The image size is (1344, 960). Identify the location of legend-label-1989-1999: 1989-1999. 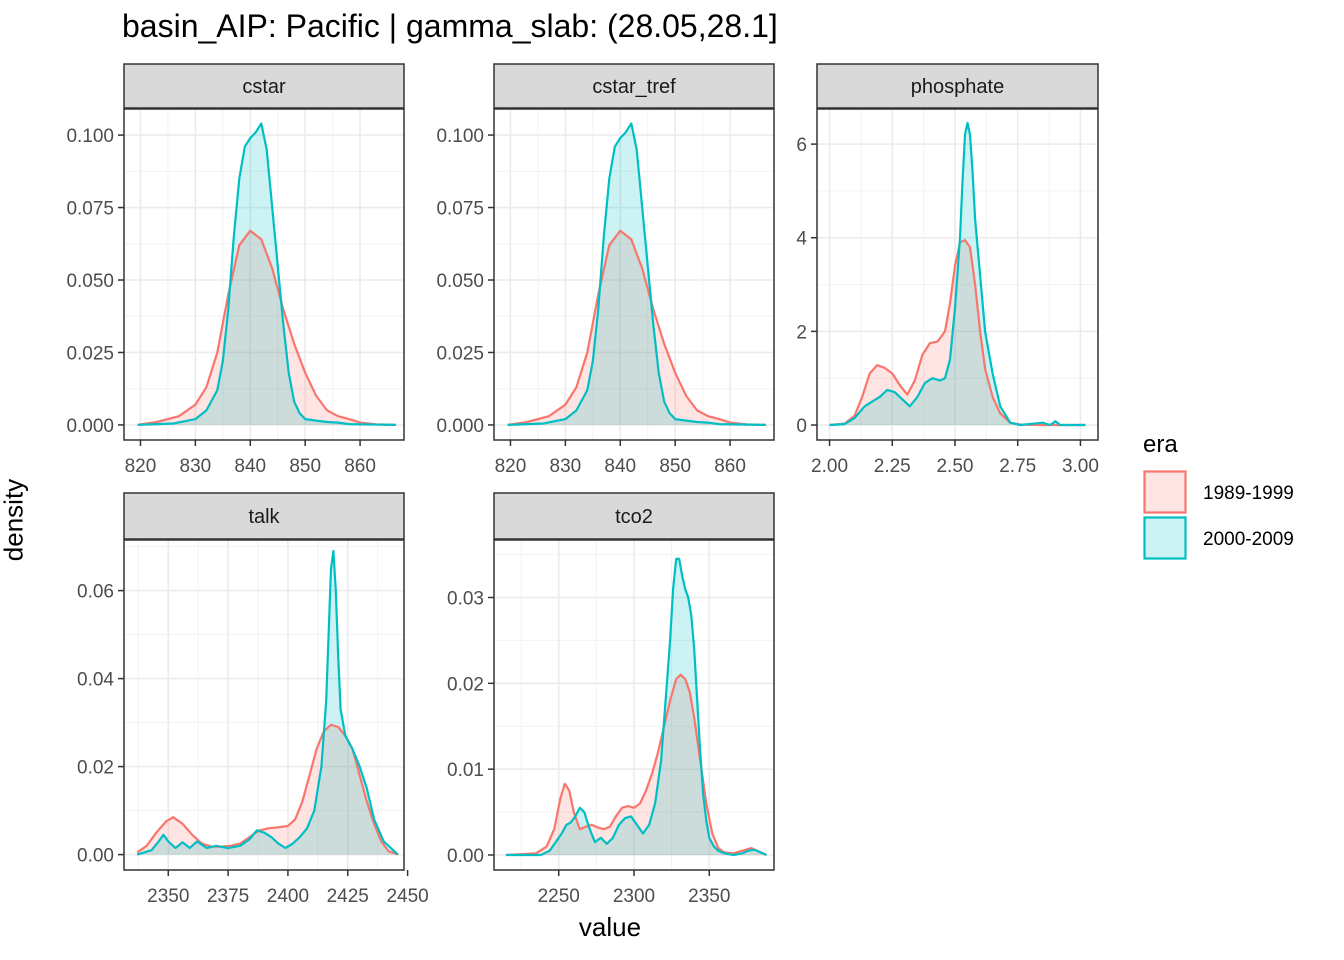
(1248, 493).